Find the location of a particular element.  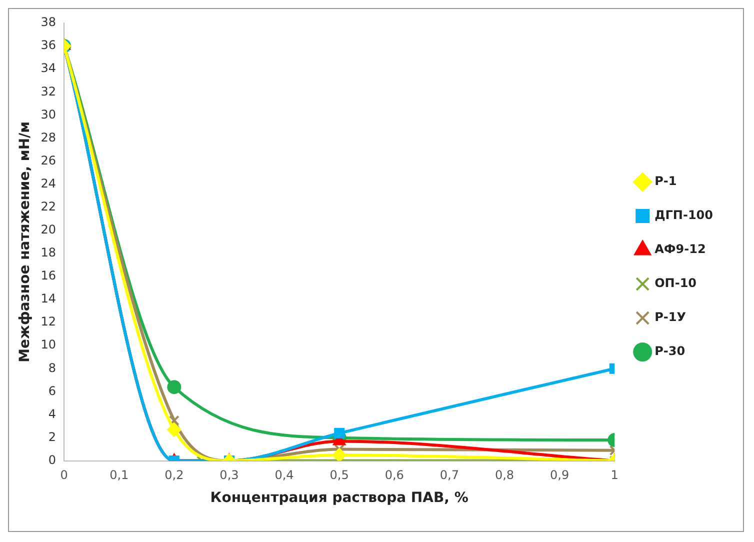

legend-label: ДГП-100 is located at coordinates (683, 215).